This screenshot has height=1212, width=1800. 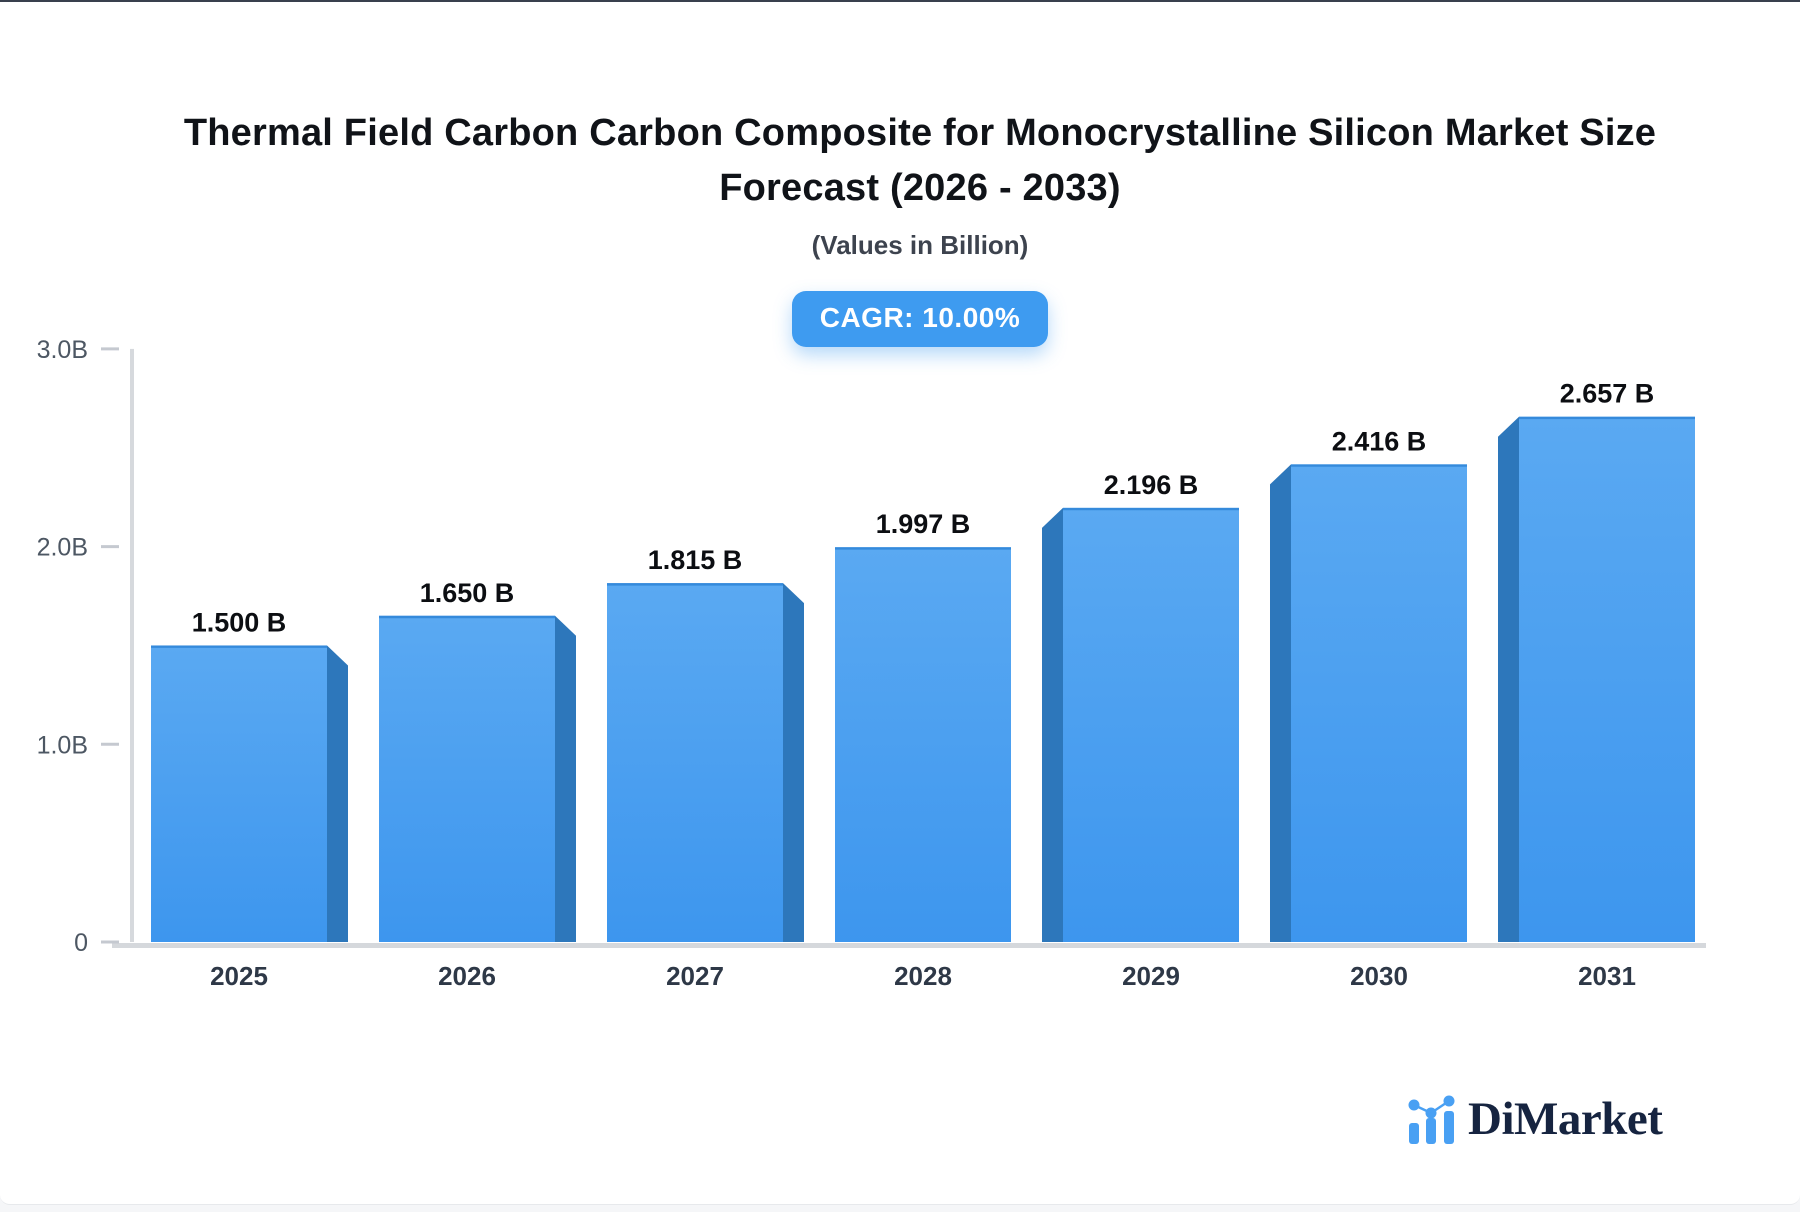 What do you see at coordinates (1379, 441) in the screenshot?
I see `bar-value-label: 2.416 B` at bounding box center [1379, 441].